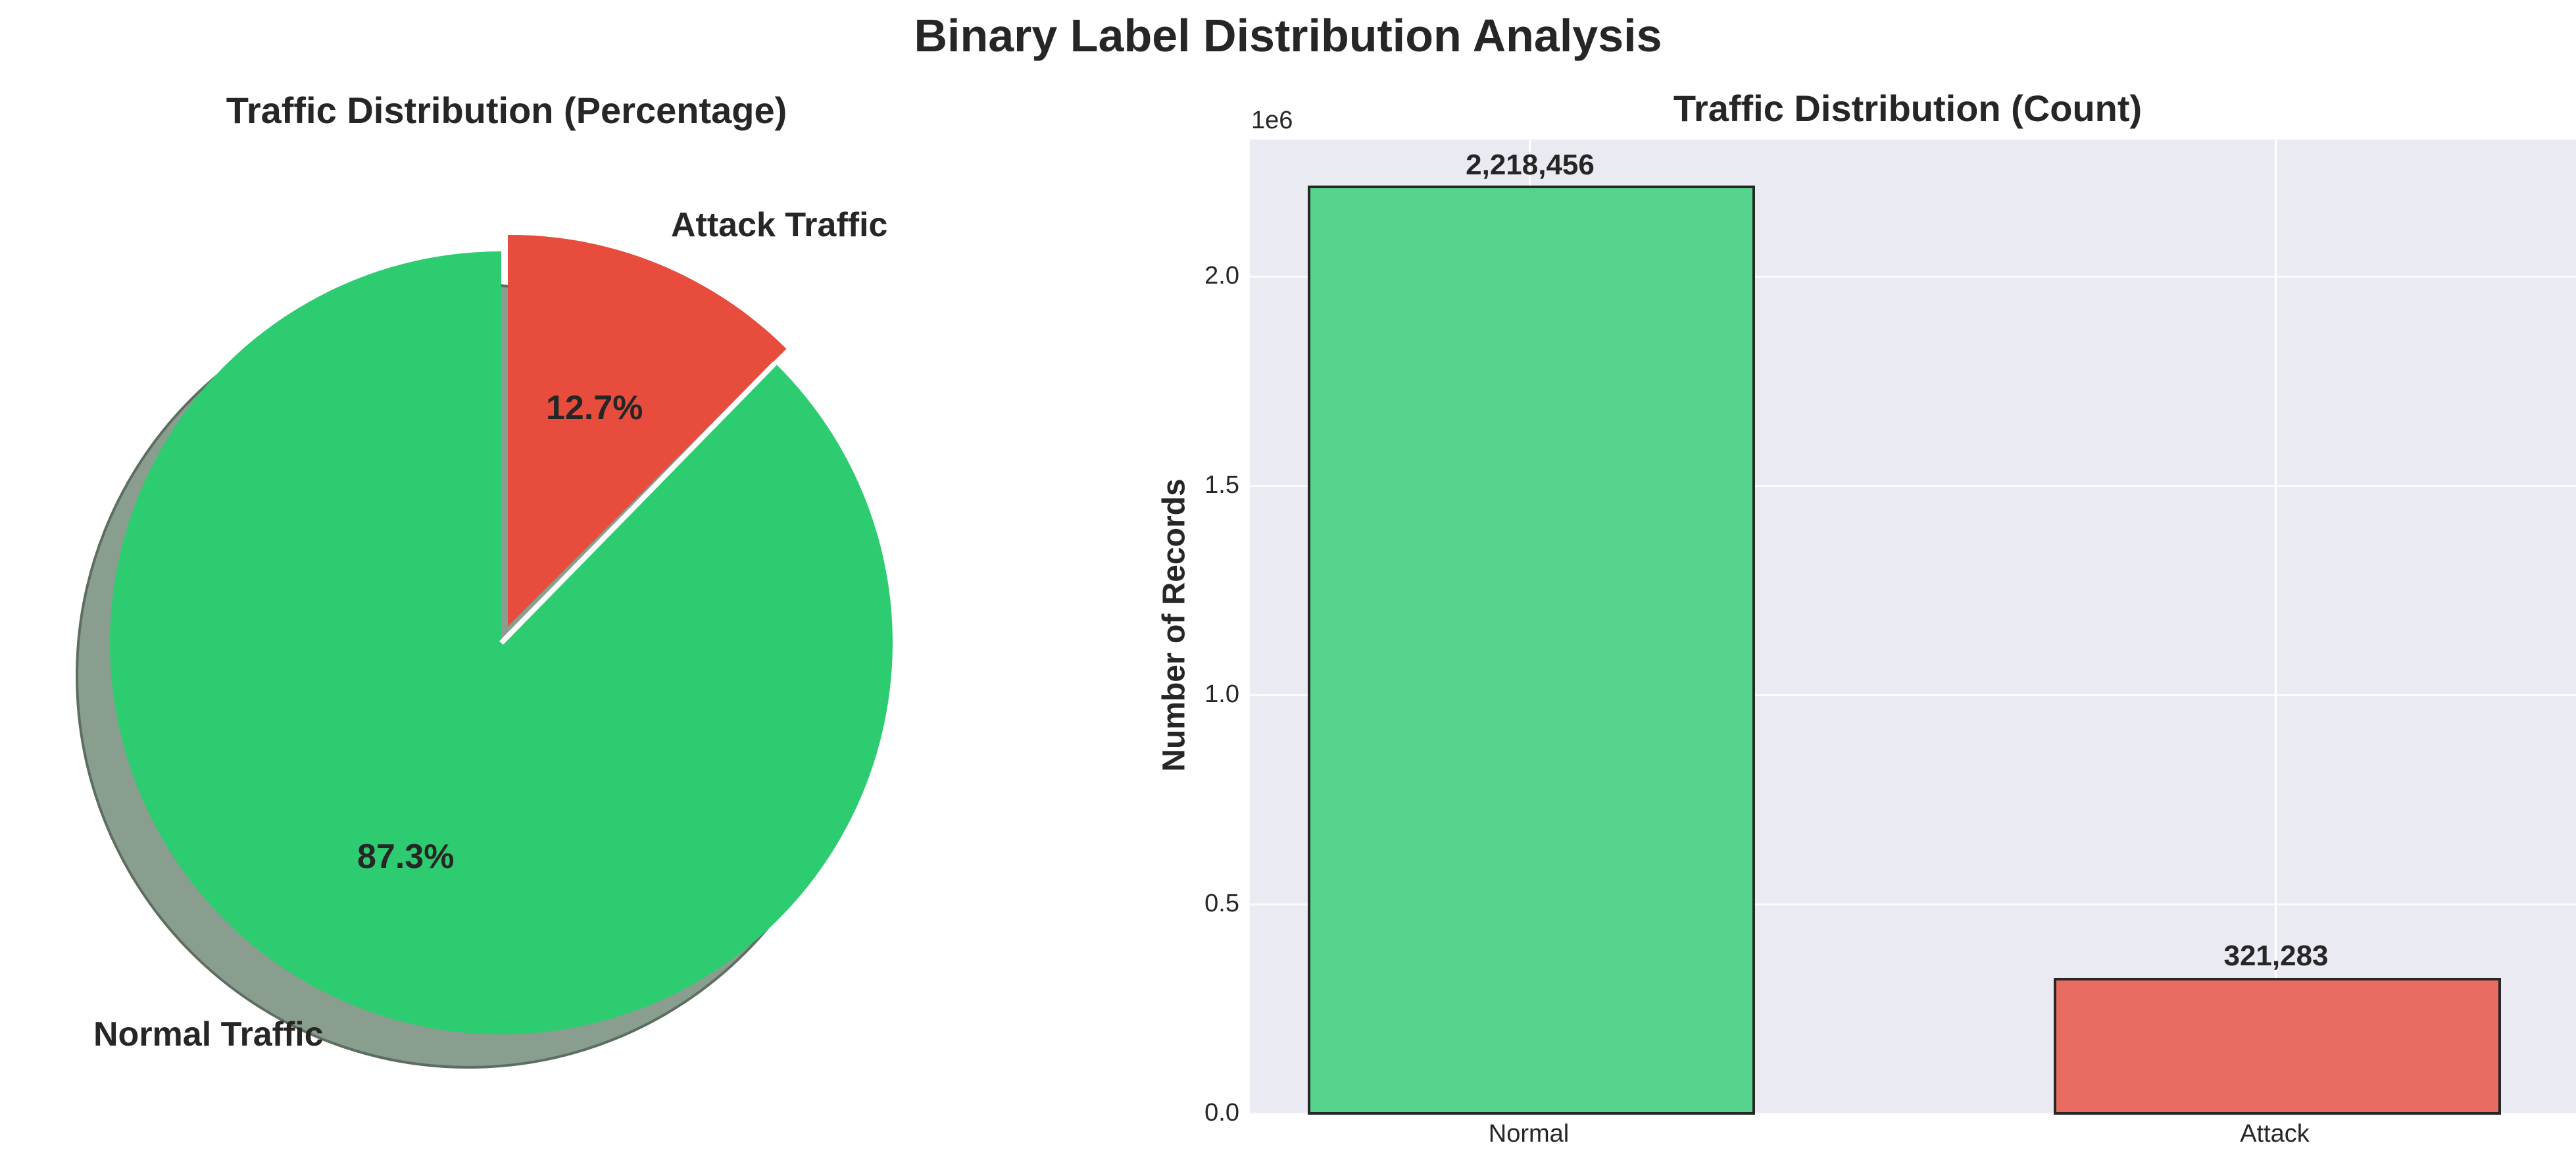  I want to click on bar-value-attack: 321,283, so click(2276, 956).